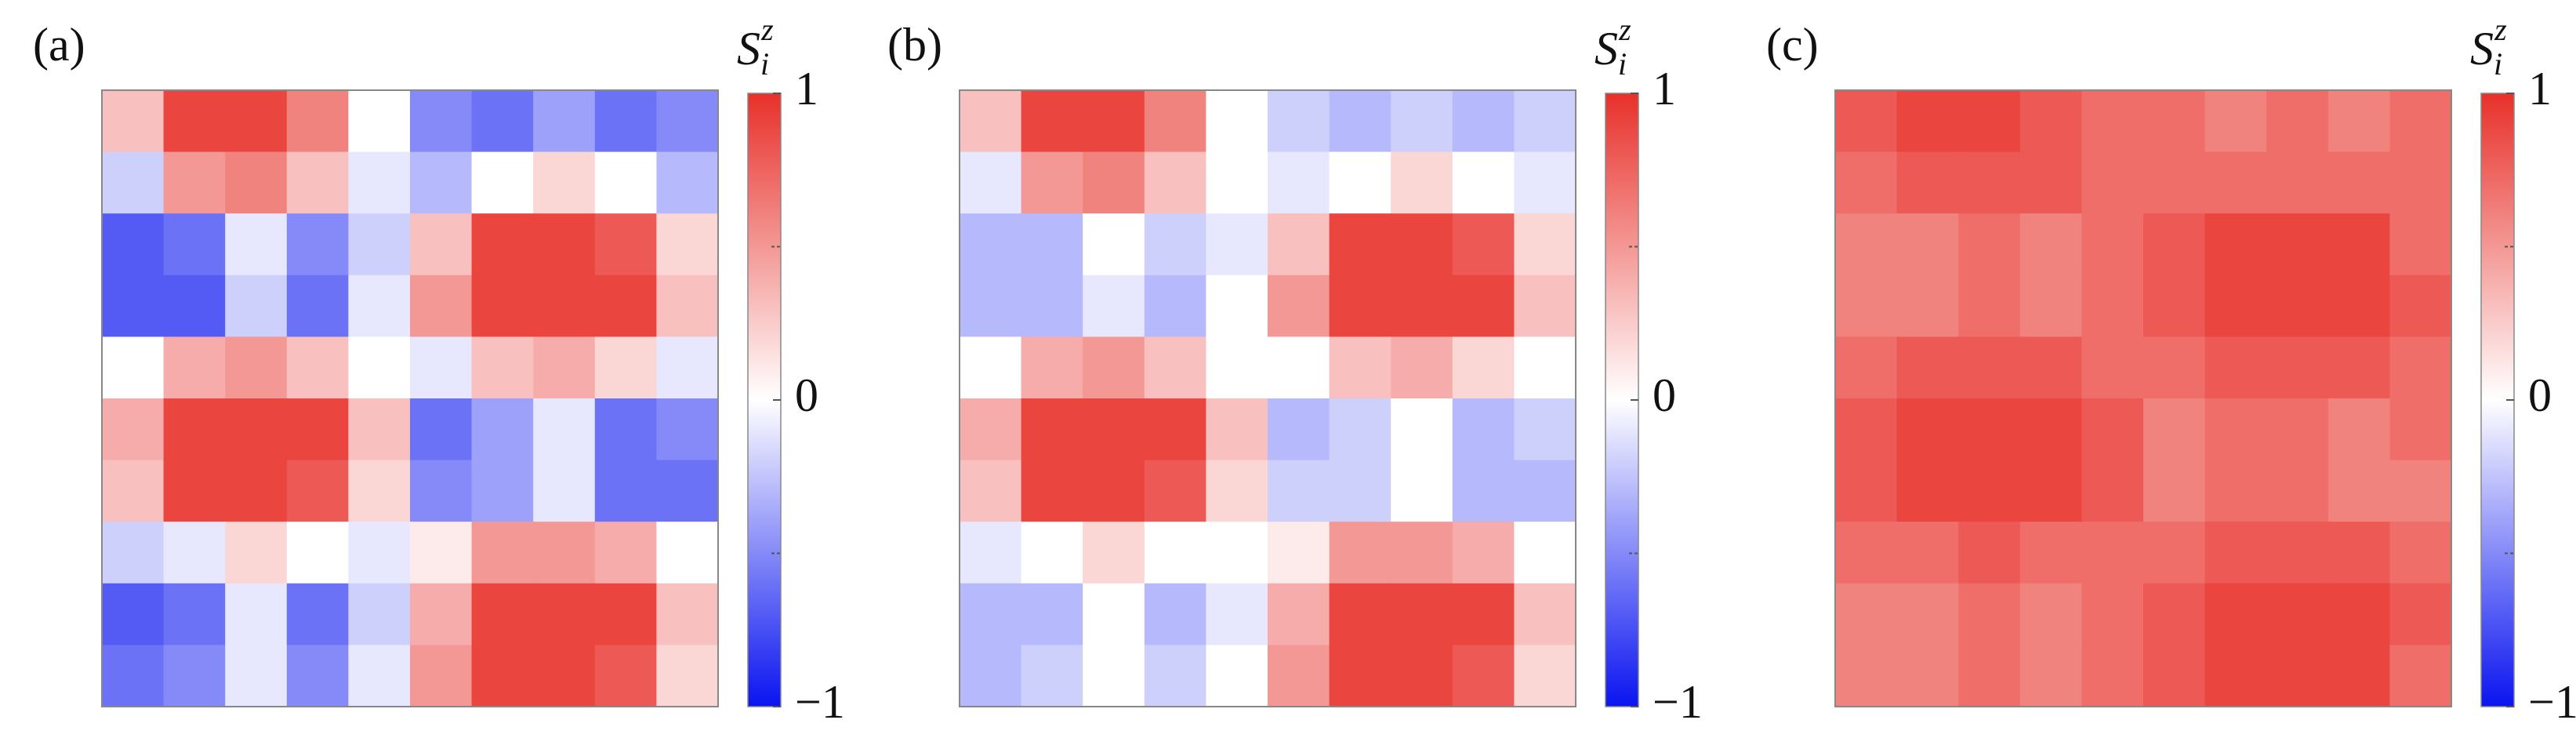 The width and height of the screenshot is (2576, 738). I want to click on colorbar-label-subscript: i, so click(765, 64).